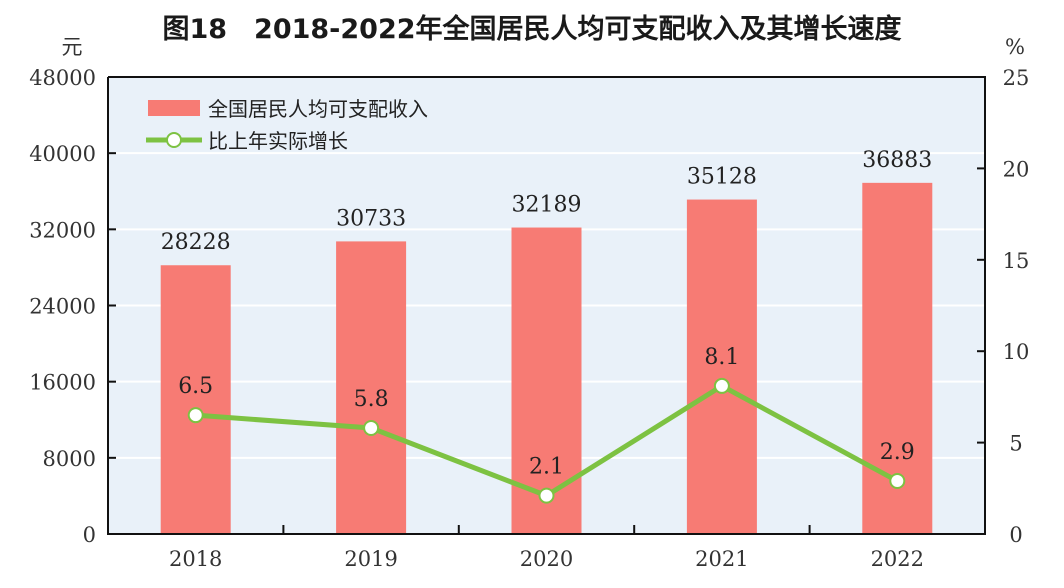 This screenshot has width=1064, height=588. I want to click on right-tick-label: 0, so click(1015, 535).